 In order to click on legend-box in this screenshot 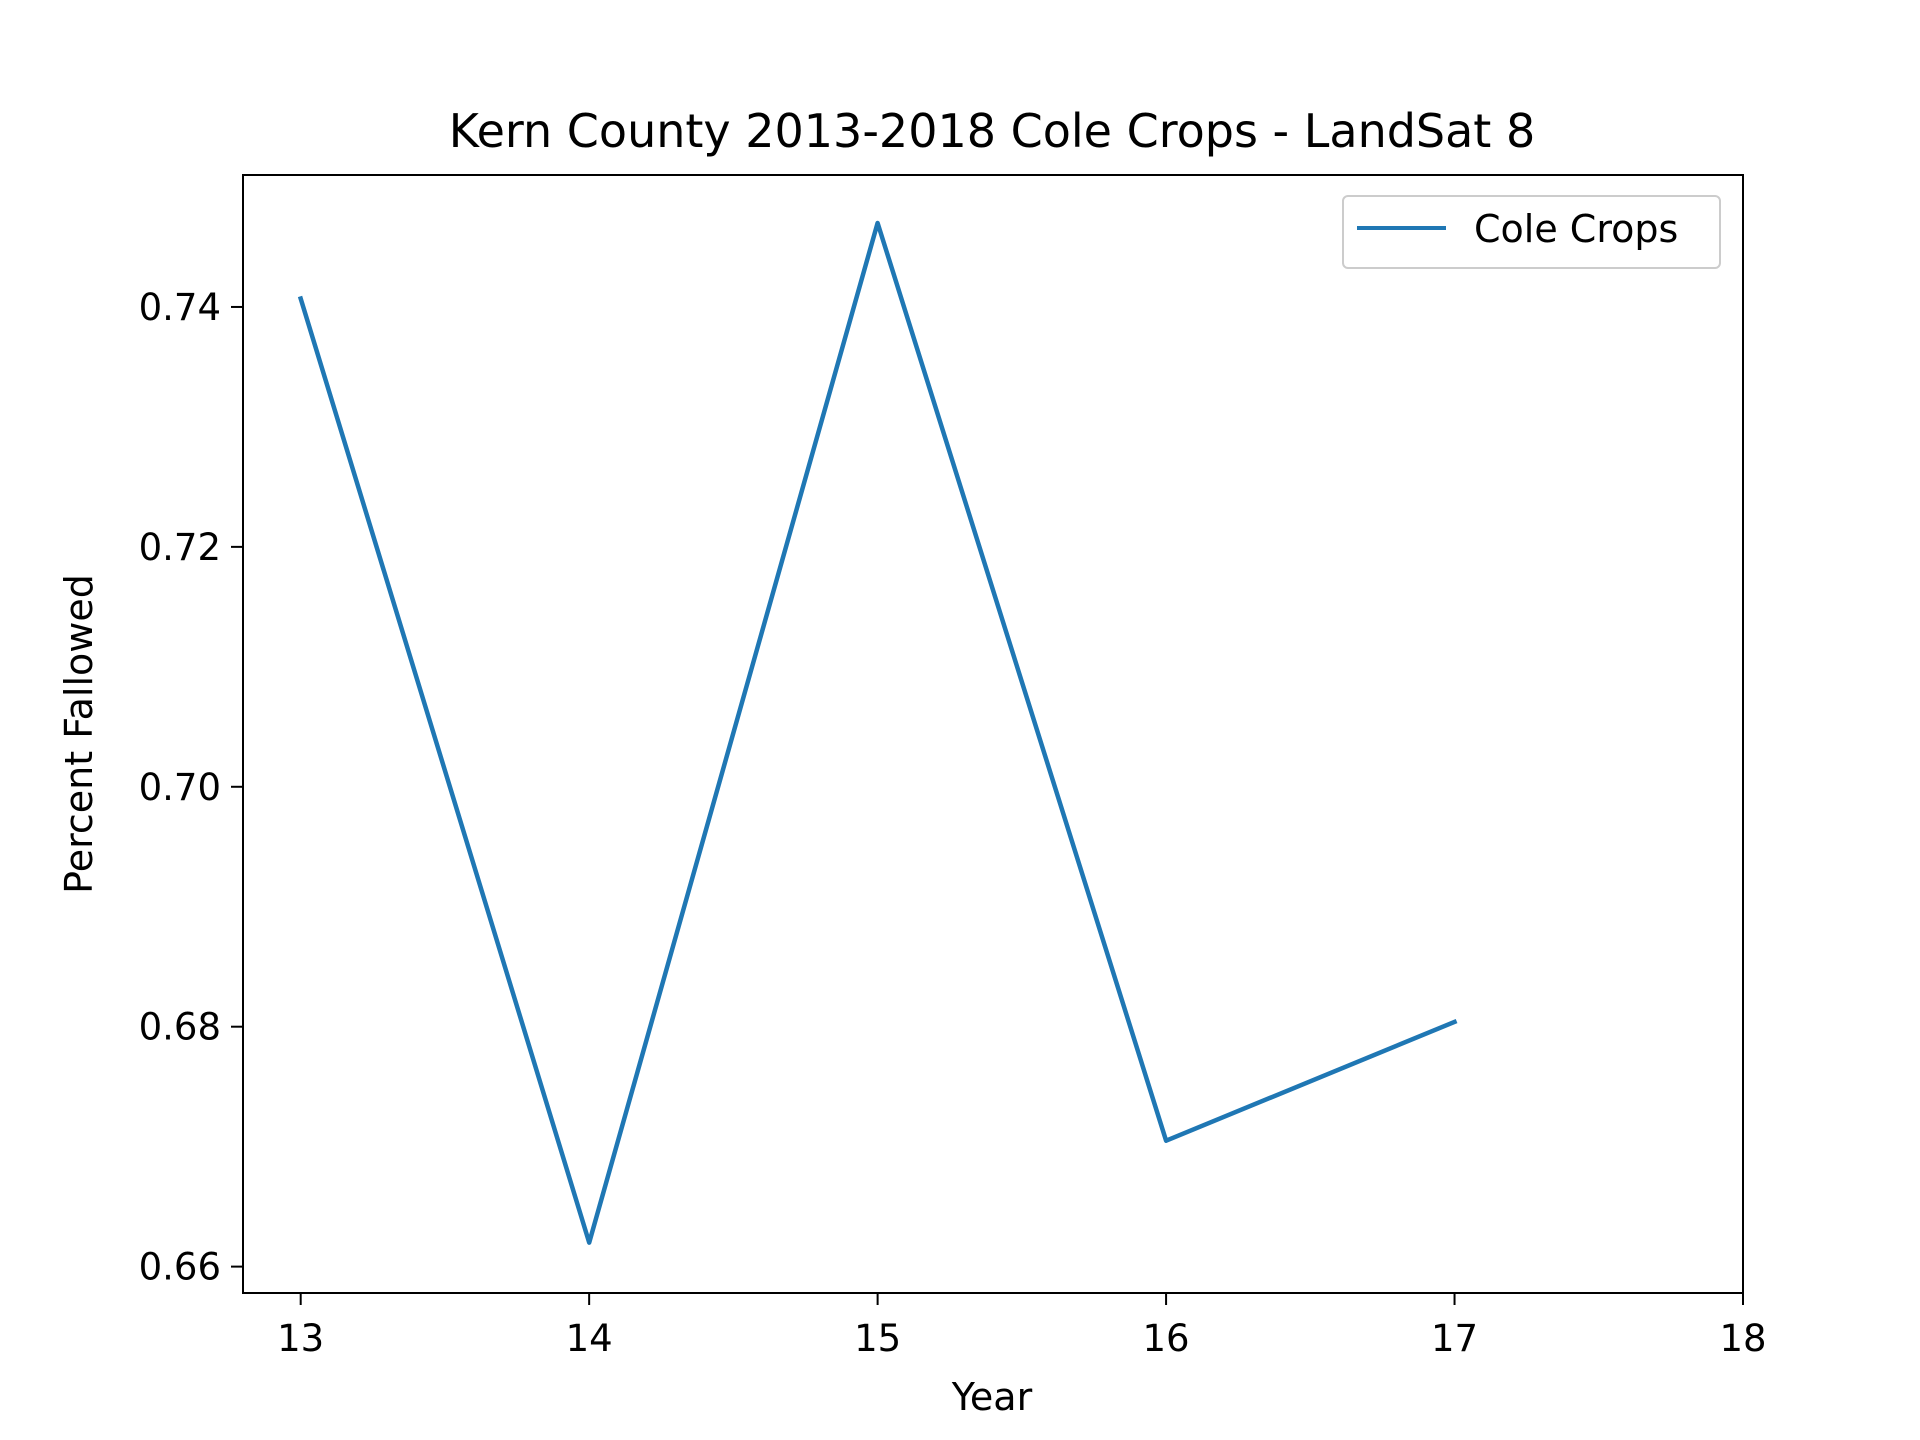, I will do `click(1531, 232)`.